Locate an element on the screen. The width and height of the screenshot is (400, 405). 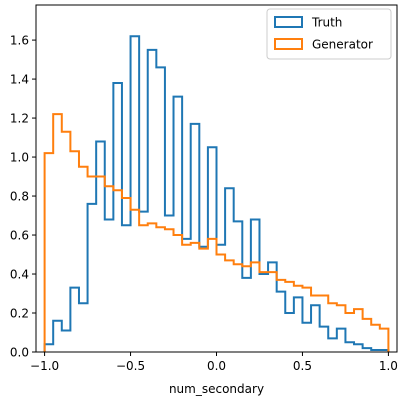
legend-frame is located at coordinates (329, 34).